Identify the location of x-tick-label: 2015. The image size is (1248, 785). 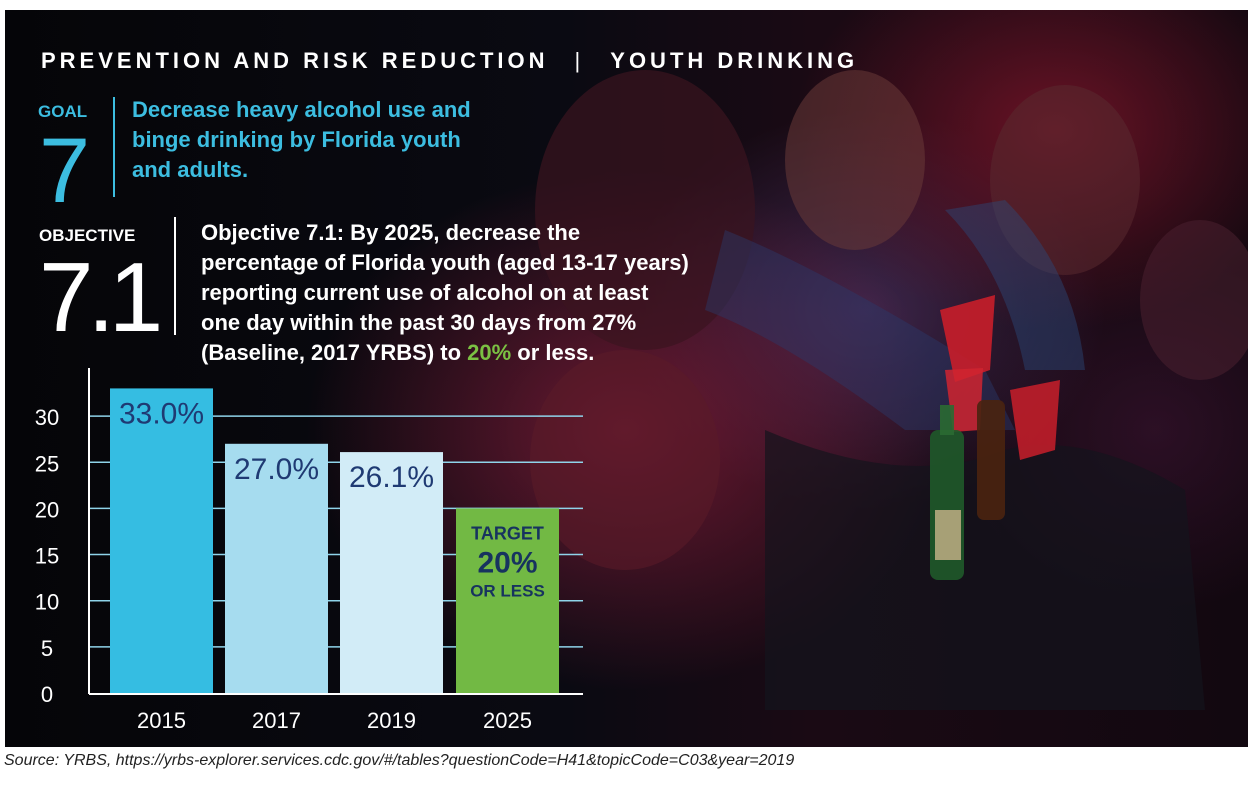
(161, 720).